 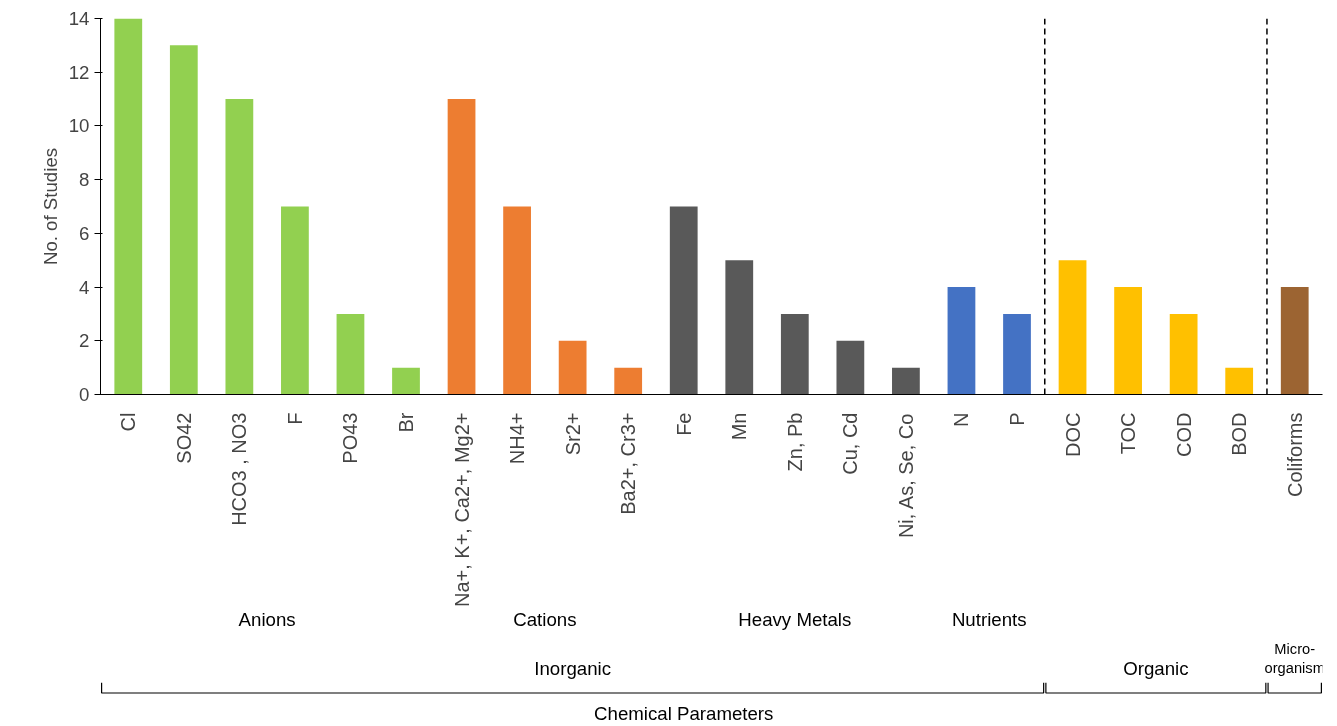 I want to click on x-tick-label: Ni, As, Se, Co, so click(x=905, y=476).